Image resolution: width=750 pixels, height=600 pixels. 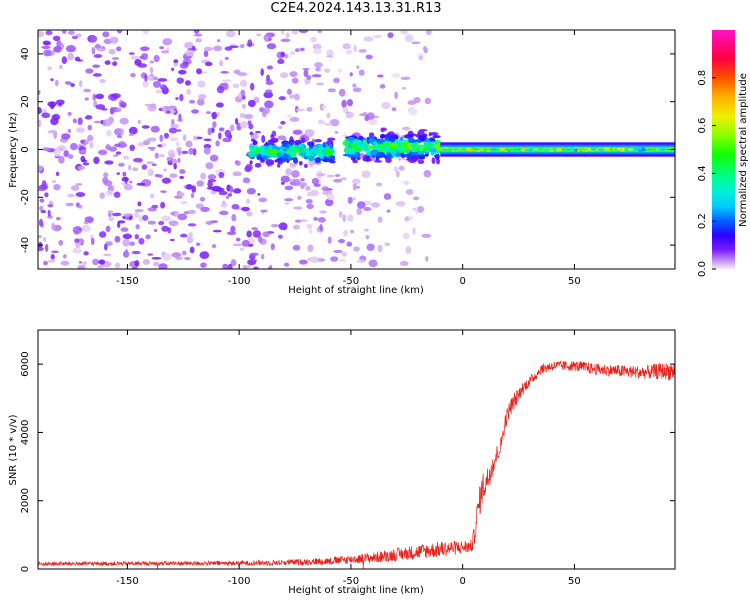 I want to click on colorbar-tick-label: 0.6, so click(x=702, y=126).